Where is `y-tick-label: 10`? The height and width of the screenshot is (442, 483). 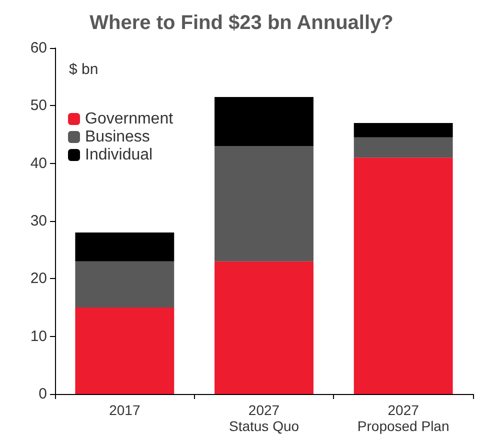
y-tick-label: 10 is located at coordinates (38, 336).